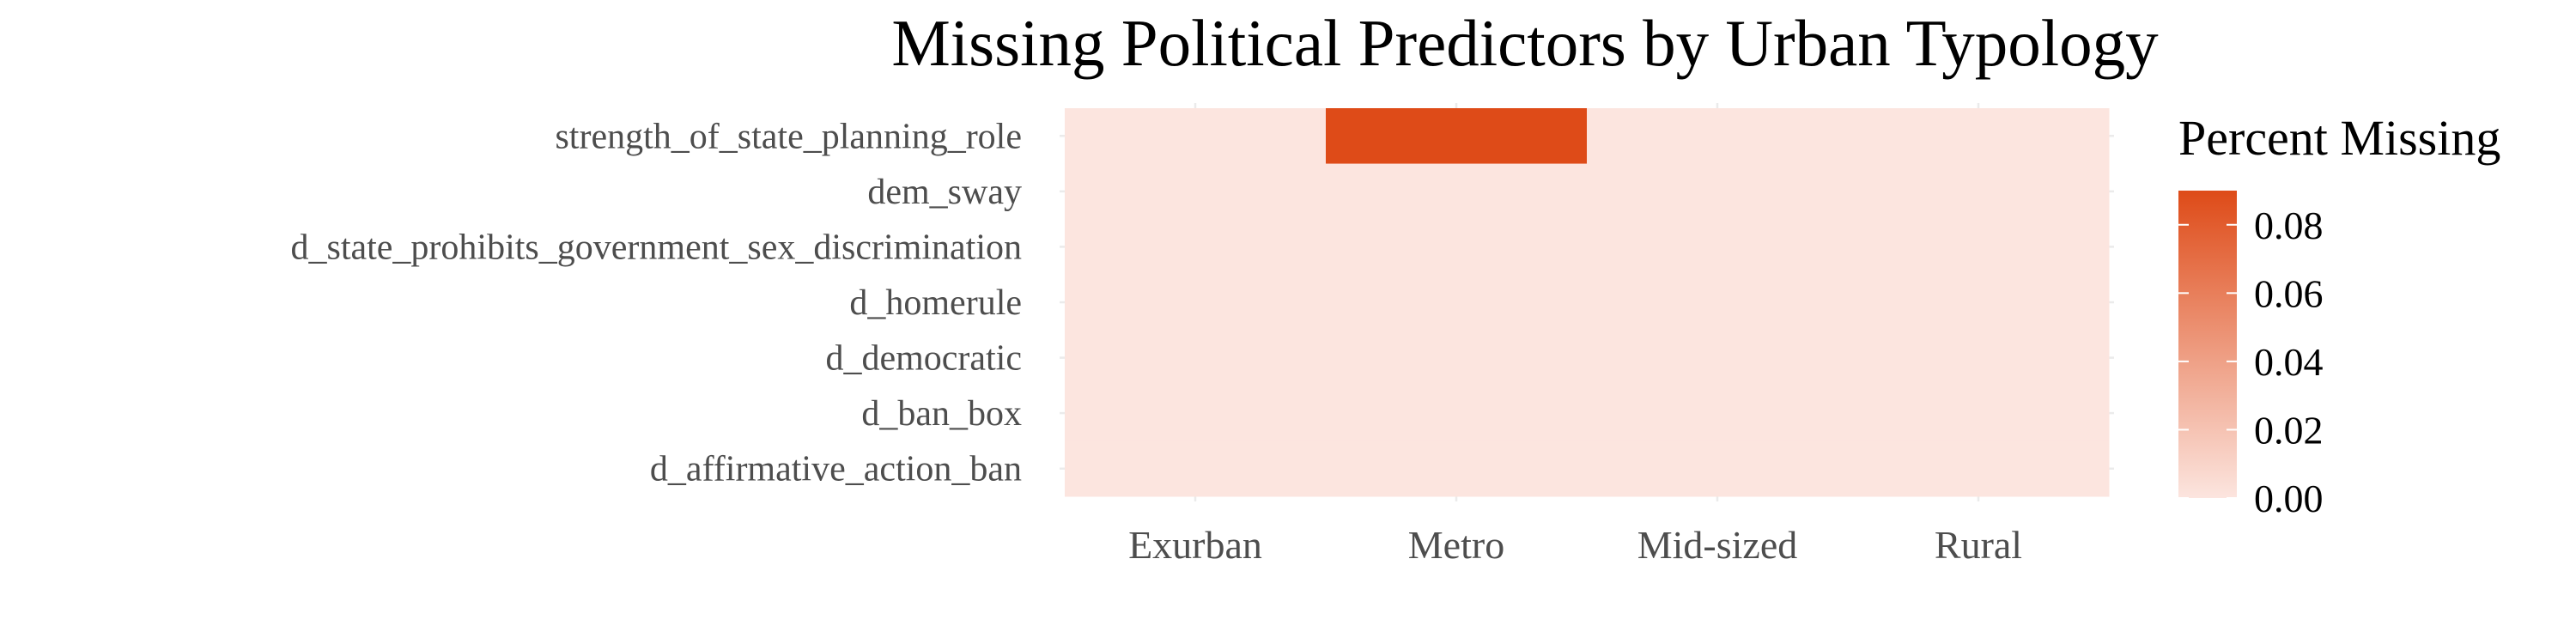 The image size is (2576, 644). Describe the element at coordinates (1718, 545) in the screenshot. I see `x-tick-label: Mid-sized` at that location.